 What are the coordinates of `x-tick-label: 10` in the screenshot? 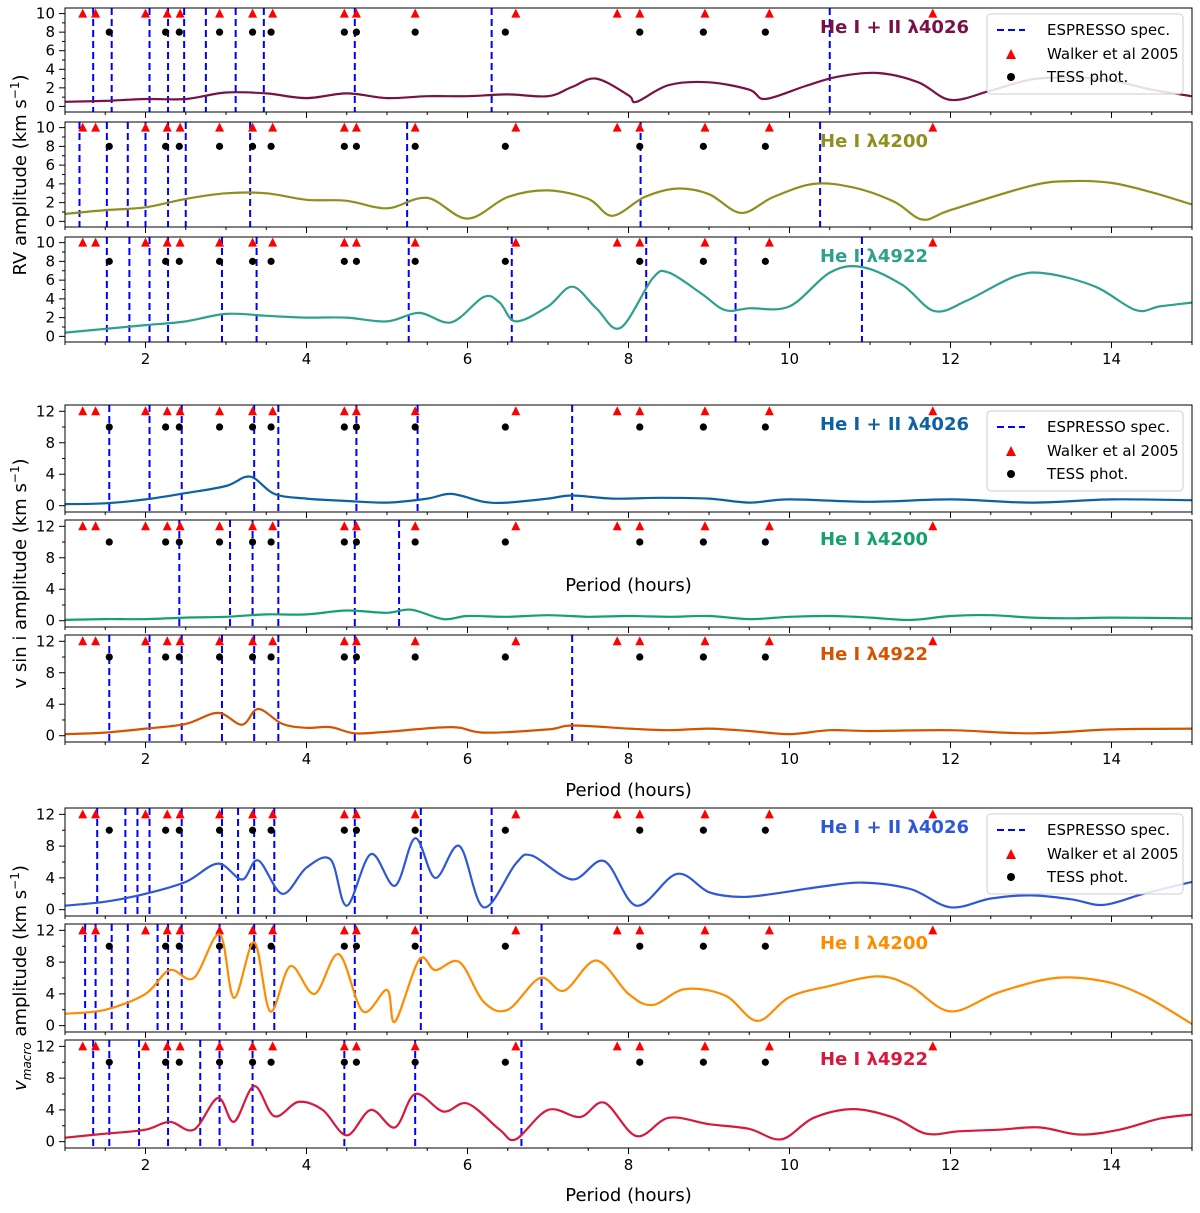 It's located at (789, 759).